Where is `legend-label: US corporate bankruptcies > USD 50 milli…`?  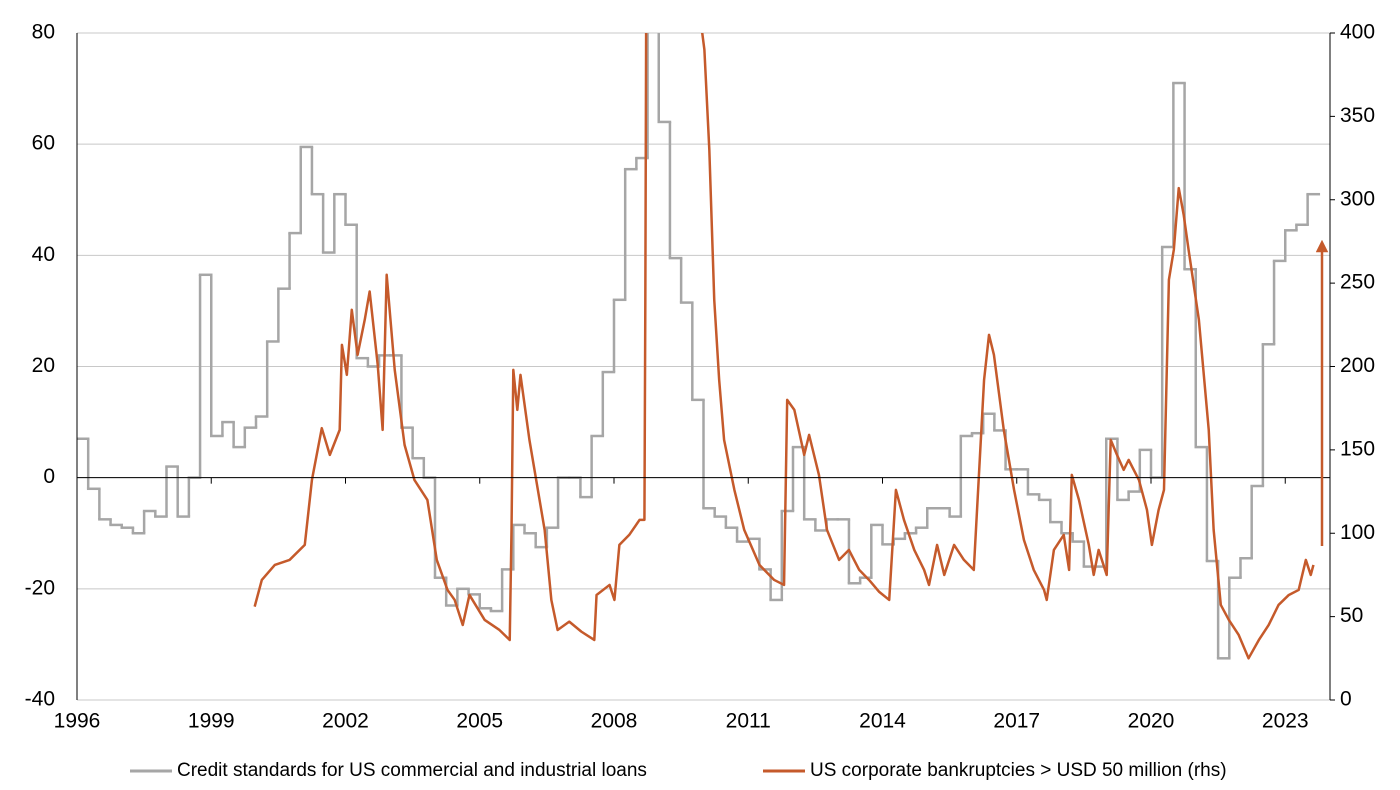
legend-label: US corporate bankruptcies > USD 50 milli… is located at coordinates (1018, 770).